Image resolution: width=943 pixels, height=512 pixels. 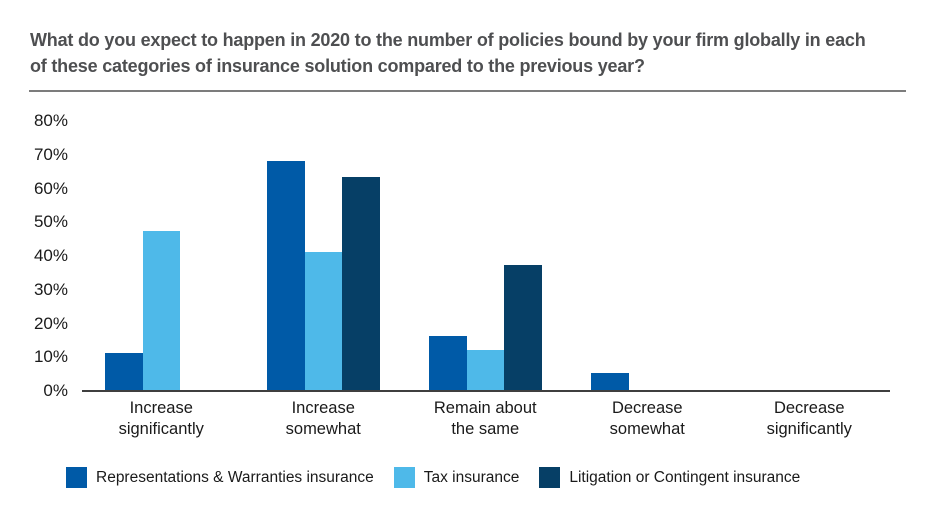 What do you see at coordinates (448, 363) in the screenshot?
I see `bar-series1-cat3` at bounding box center [448, 363].